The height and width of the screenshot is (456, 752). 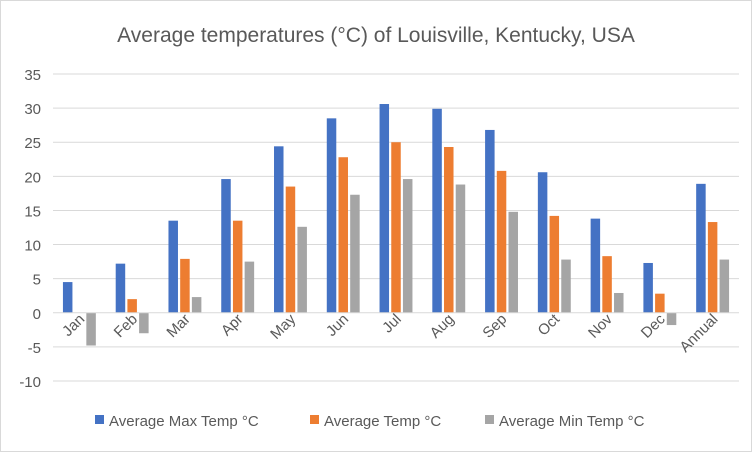 What do you see at coordinates (32, 109) in the screenshot?
I see `y-tick-label: 30` at bounding box center [32, 109].